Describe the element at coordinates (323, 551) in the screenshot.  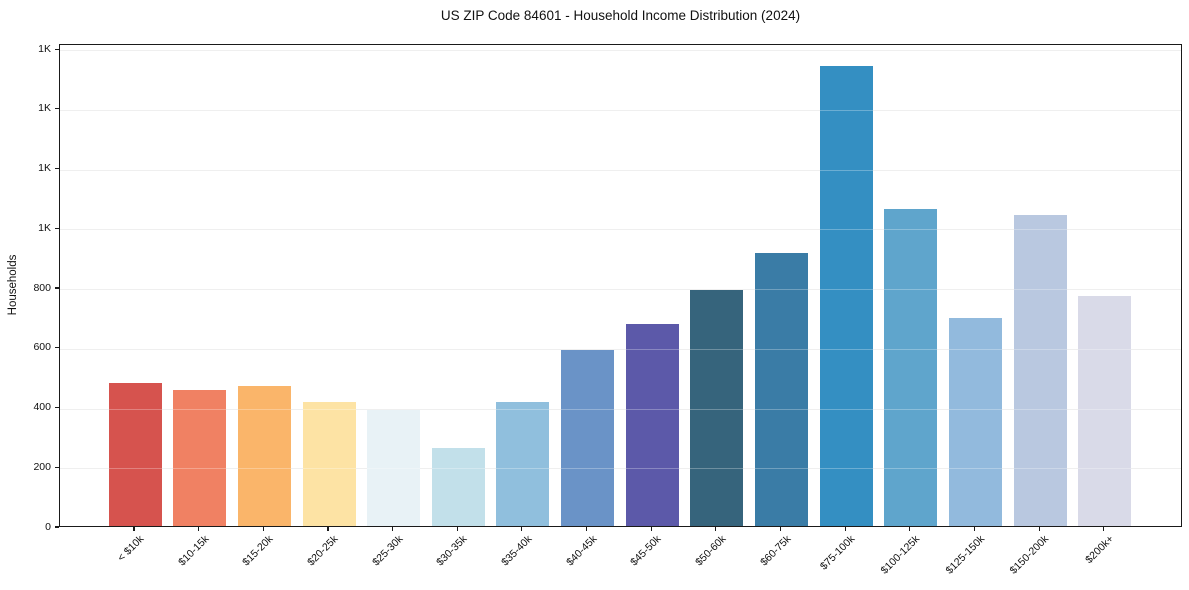
I see `x-tick-label: $20-25k` at that location.